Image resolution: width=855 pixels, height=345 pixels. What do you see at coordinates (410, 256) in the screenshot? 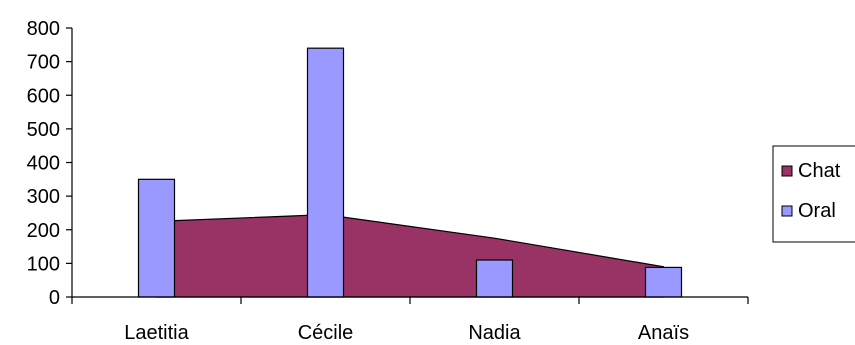
I see `area-series-chat` at bounding box center [410, 256].